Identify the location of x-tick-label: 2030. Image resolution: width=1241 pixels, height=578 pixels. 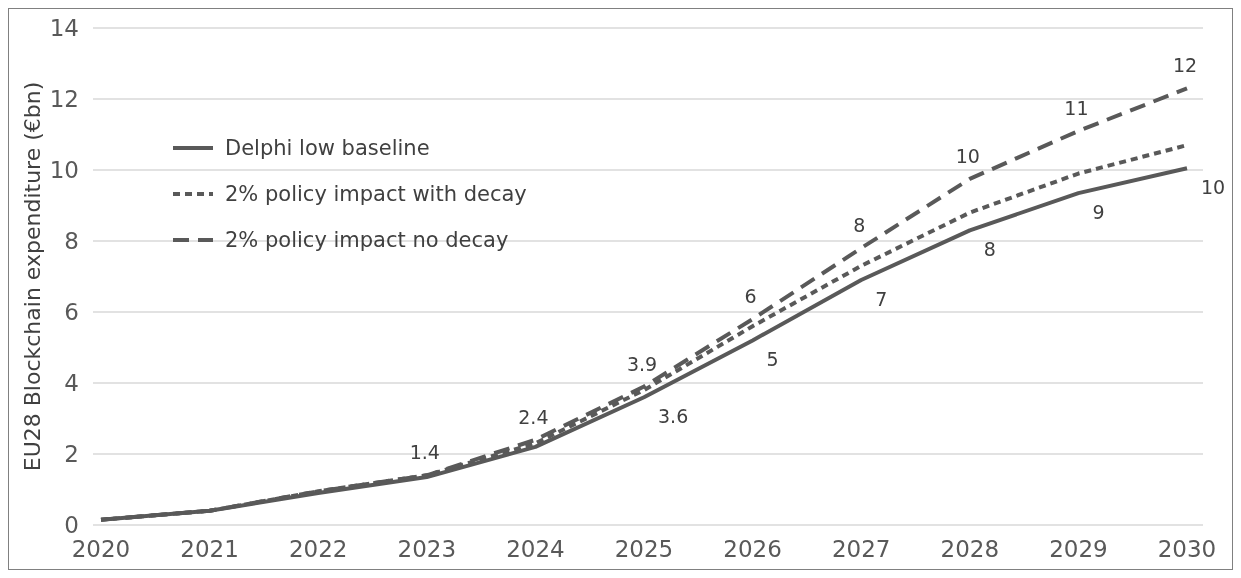
(1187, 549).